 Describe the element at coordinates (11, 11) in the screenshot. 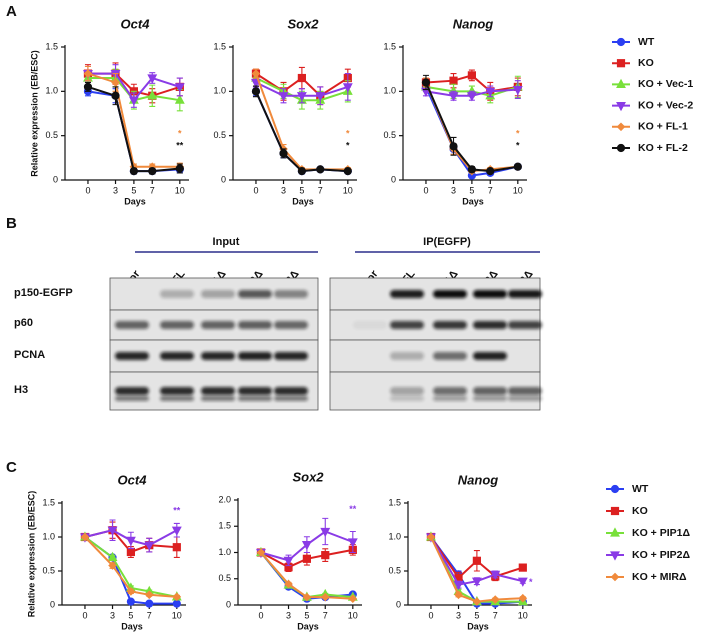

I see `panel-label: A` at that location.